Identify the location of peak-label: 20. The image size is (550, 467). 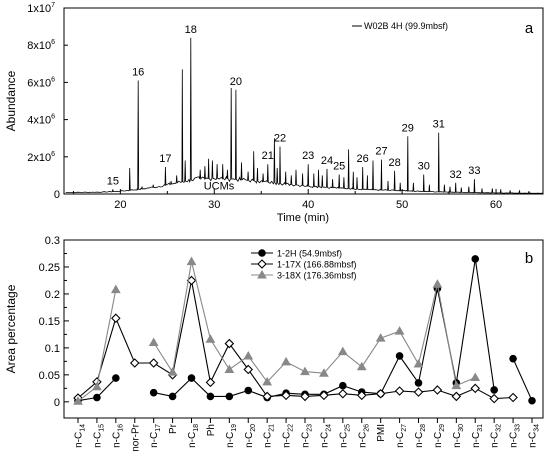
(236, 82).